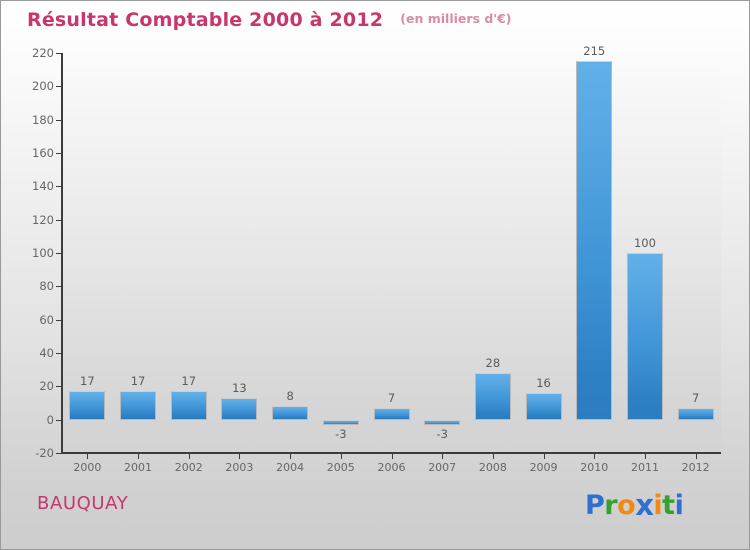 This screenshot has width=750, height=550. What do you see at coordinates (188, 467) in the screenshot?
I see `x-axis-tick-label: 2002` at bounding box center [188, 467].